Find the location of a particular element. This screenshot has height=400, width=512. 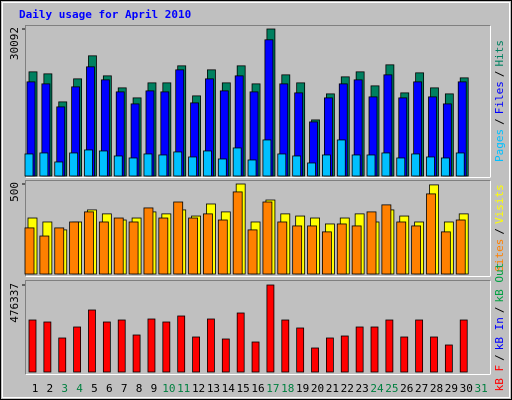

legend-entry: Visits is located at coordinates (499, 204).